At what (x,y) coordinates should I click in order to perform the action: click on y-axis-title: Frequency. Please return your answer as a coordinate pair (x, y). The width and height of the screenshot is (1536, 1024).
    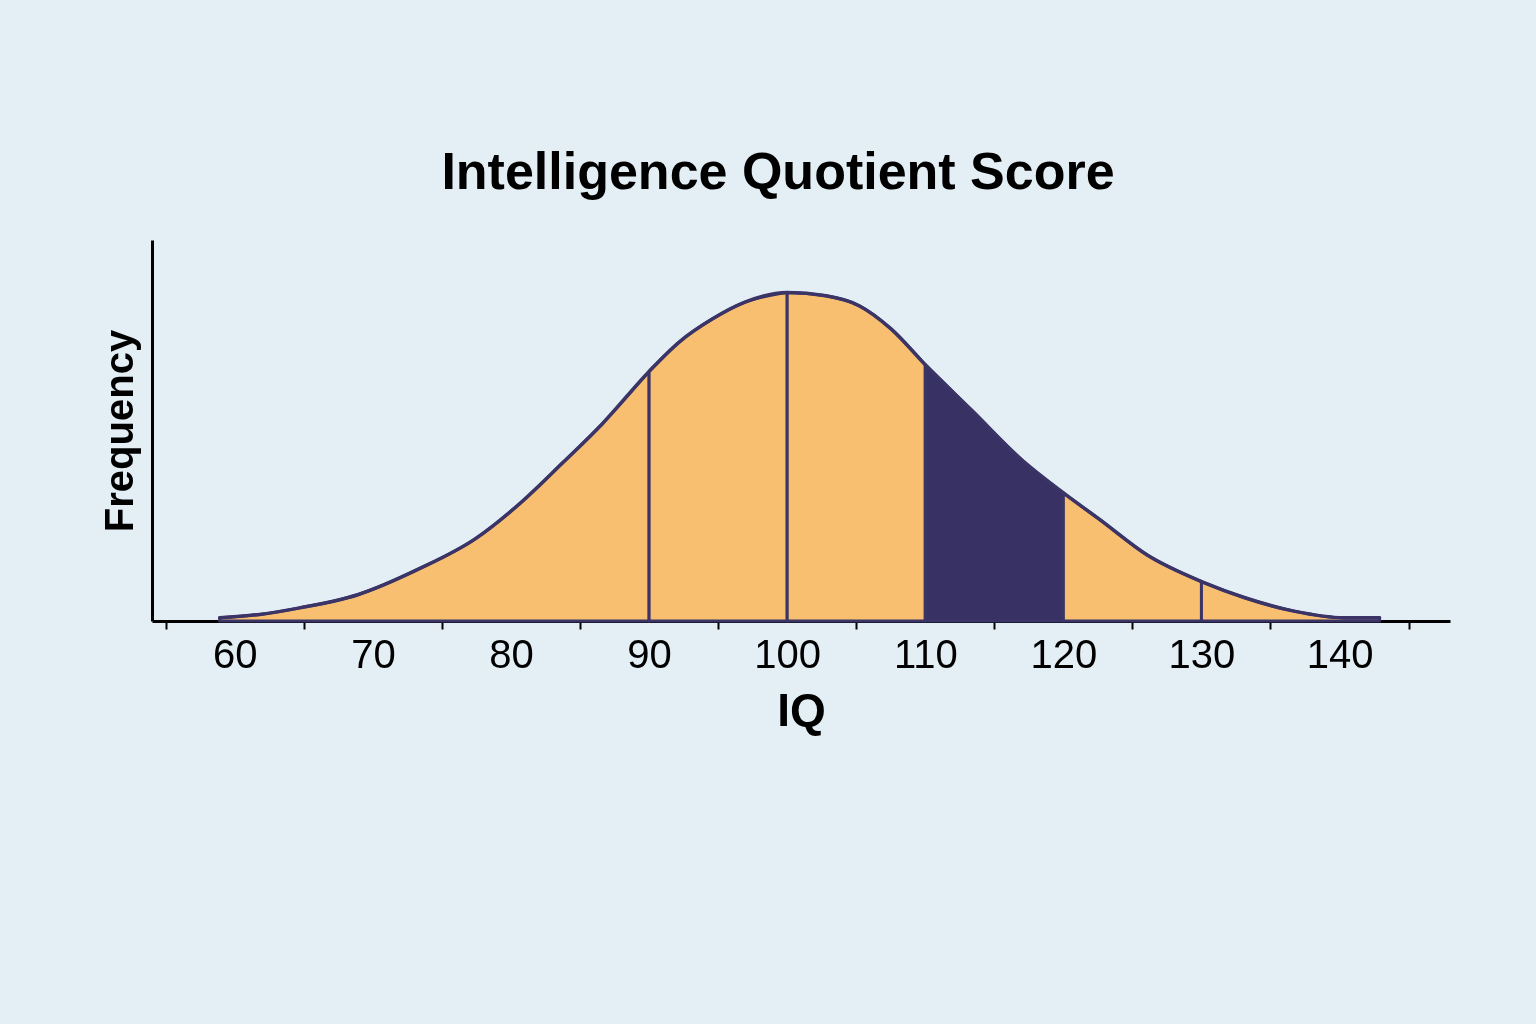
    Looking at the image, I should click on (118, 431).